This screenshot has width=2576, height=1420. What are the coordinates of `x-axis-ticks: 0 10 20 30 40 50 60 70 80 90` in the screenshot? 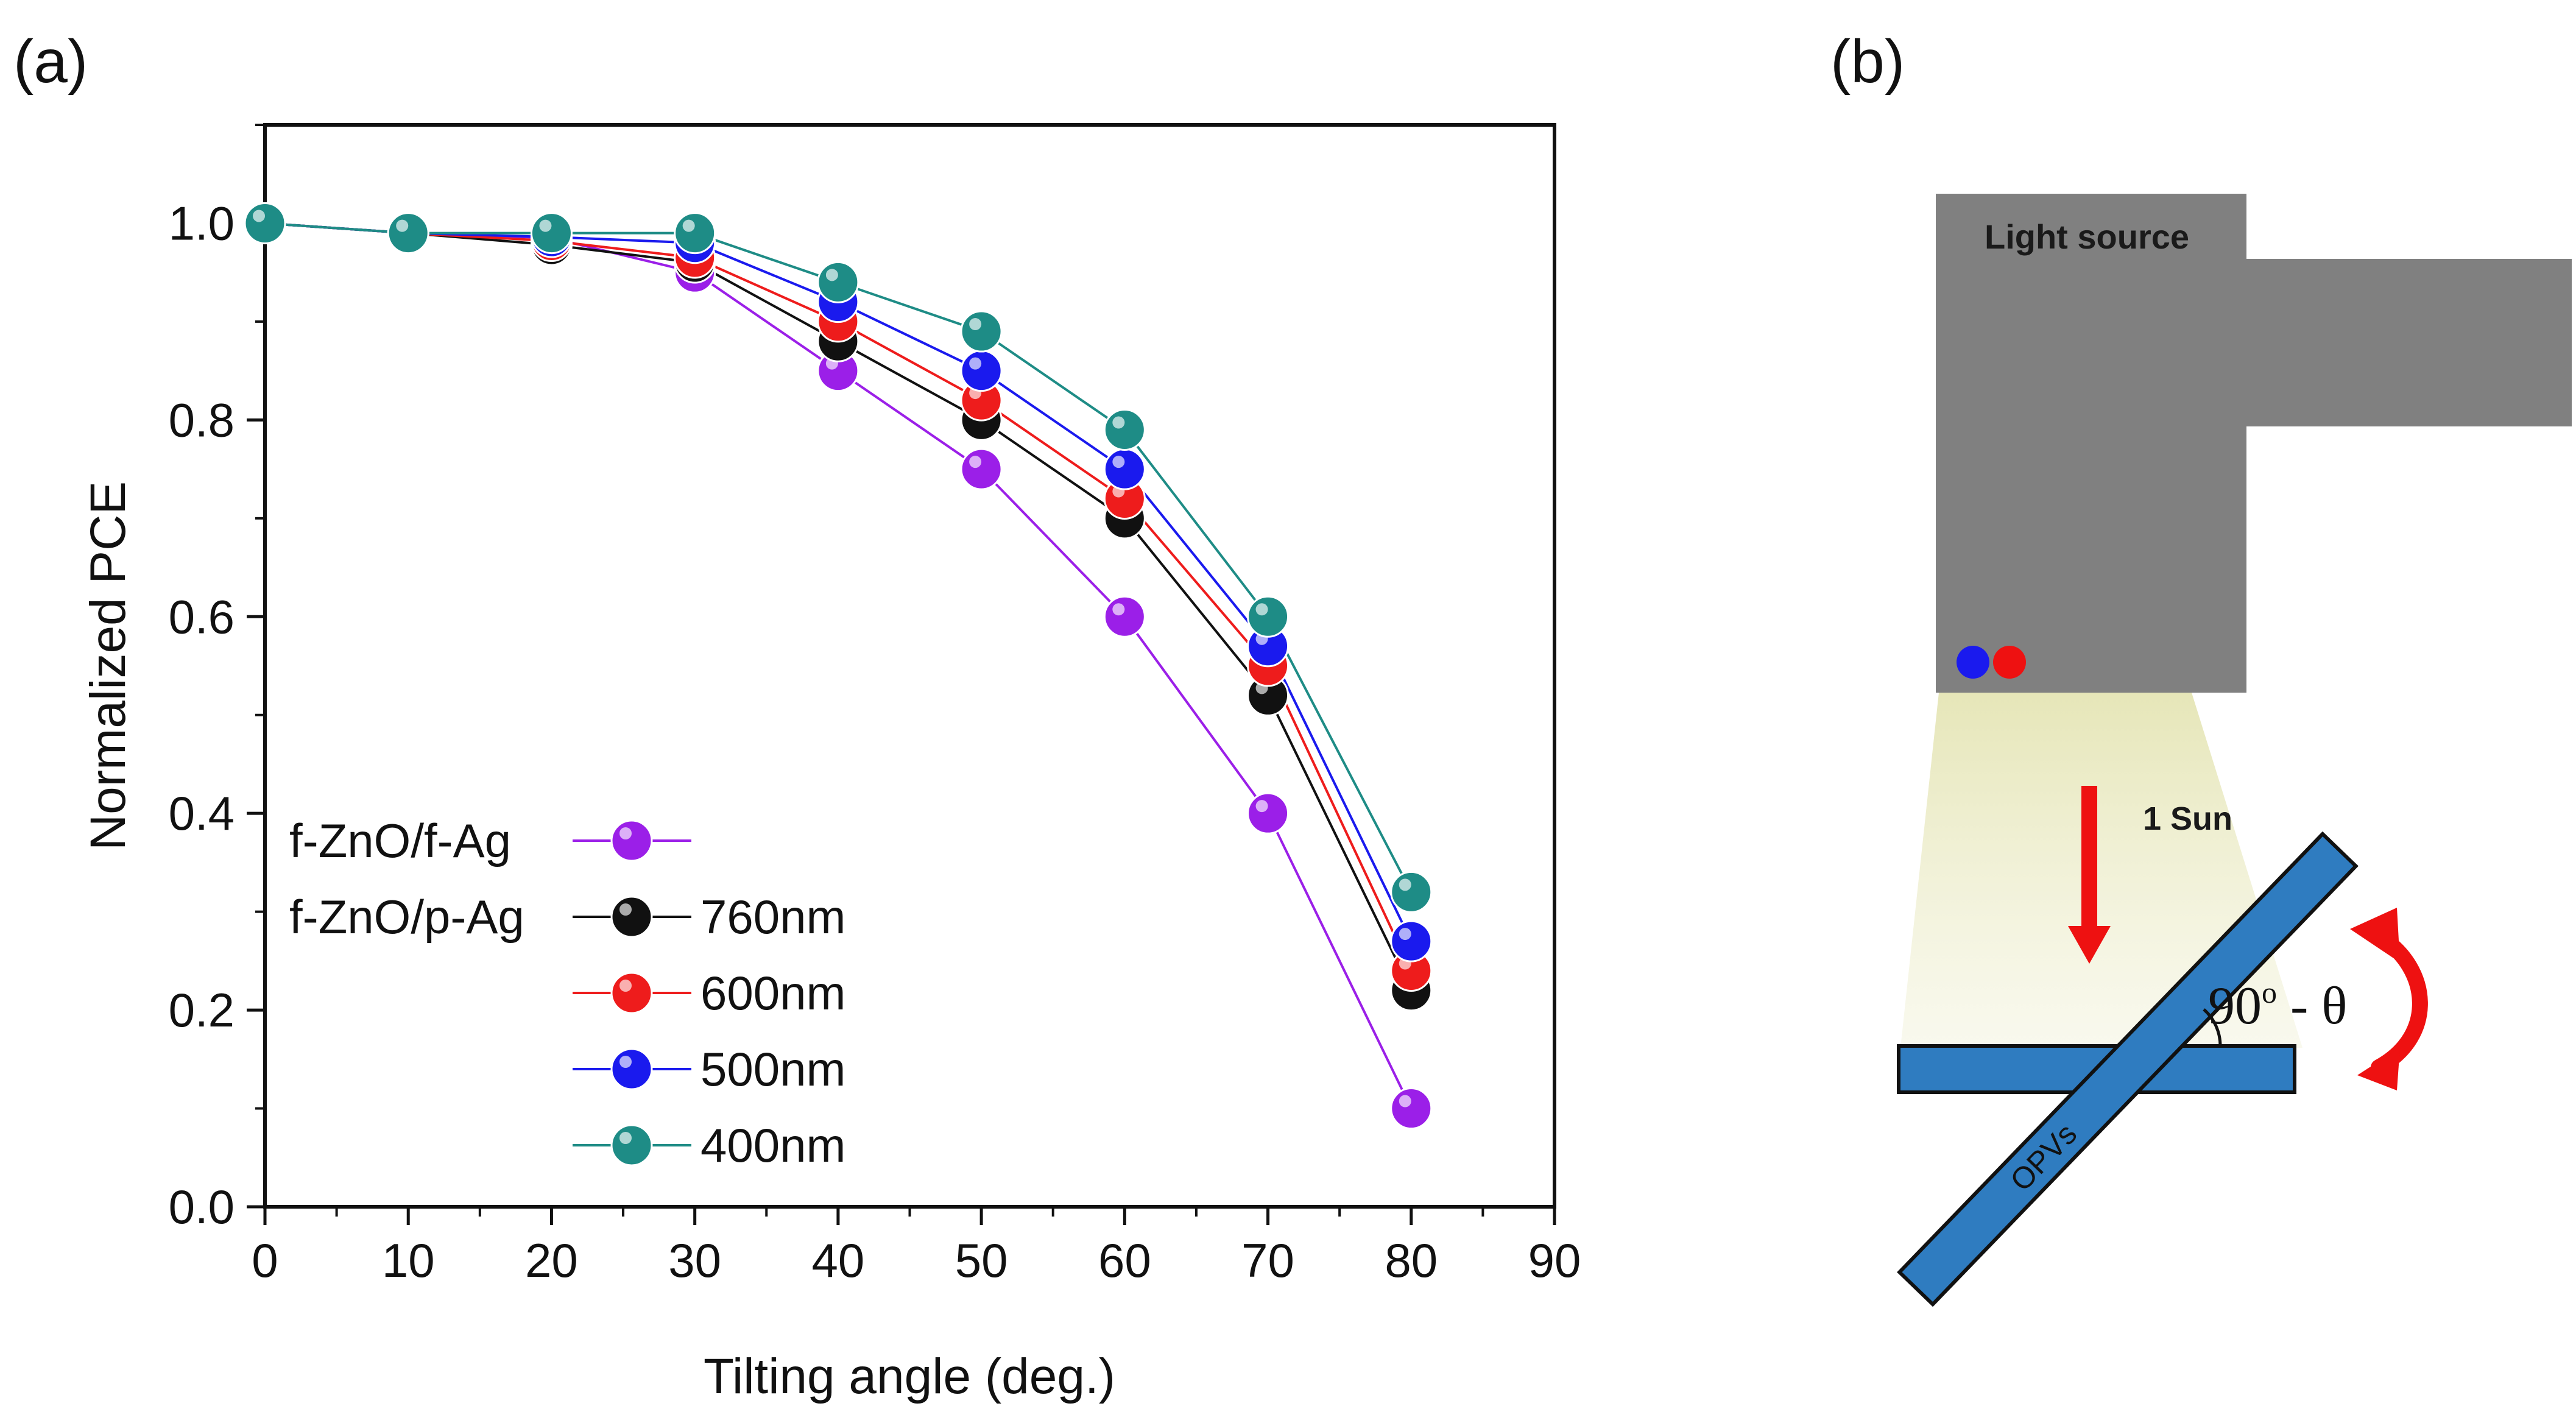 It's located at (916, 1247).